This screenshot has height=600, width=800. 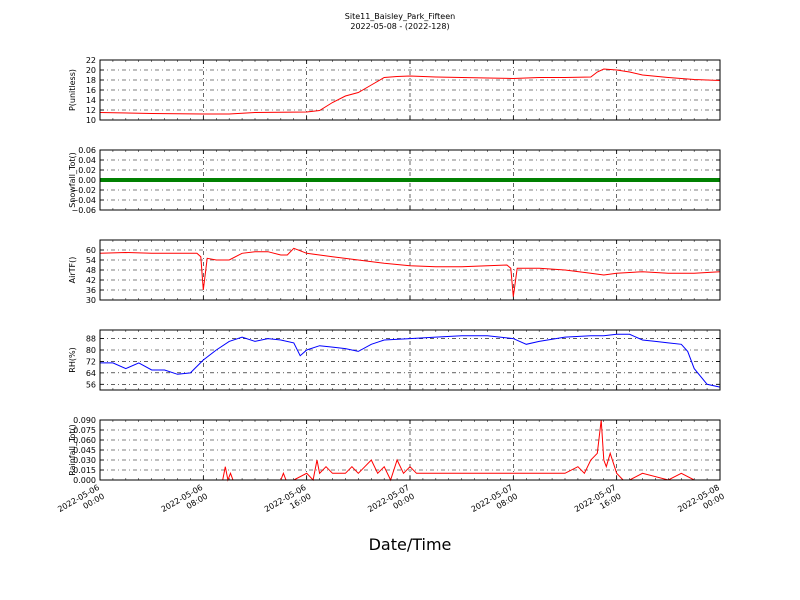 I want to click on y-tick-label: −0.04, so click(x=83, y=200).